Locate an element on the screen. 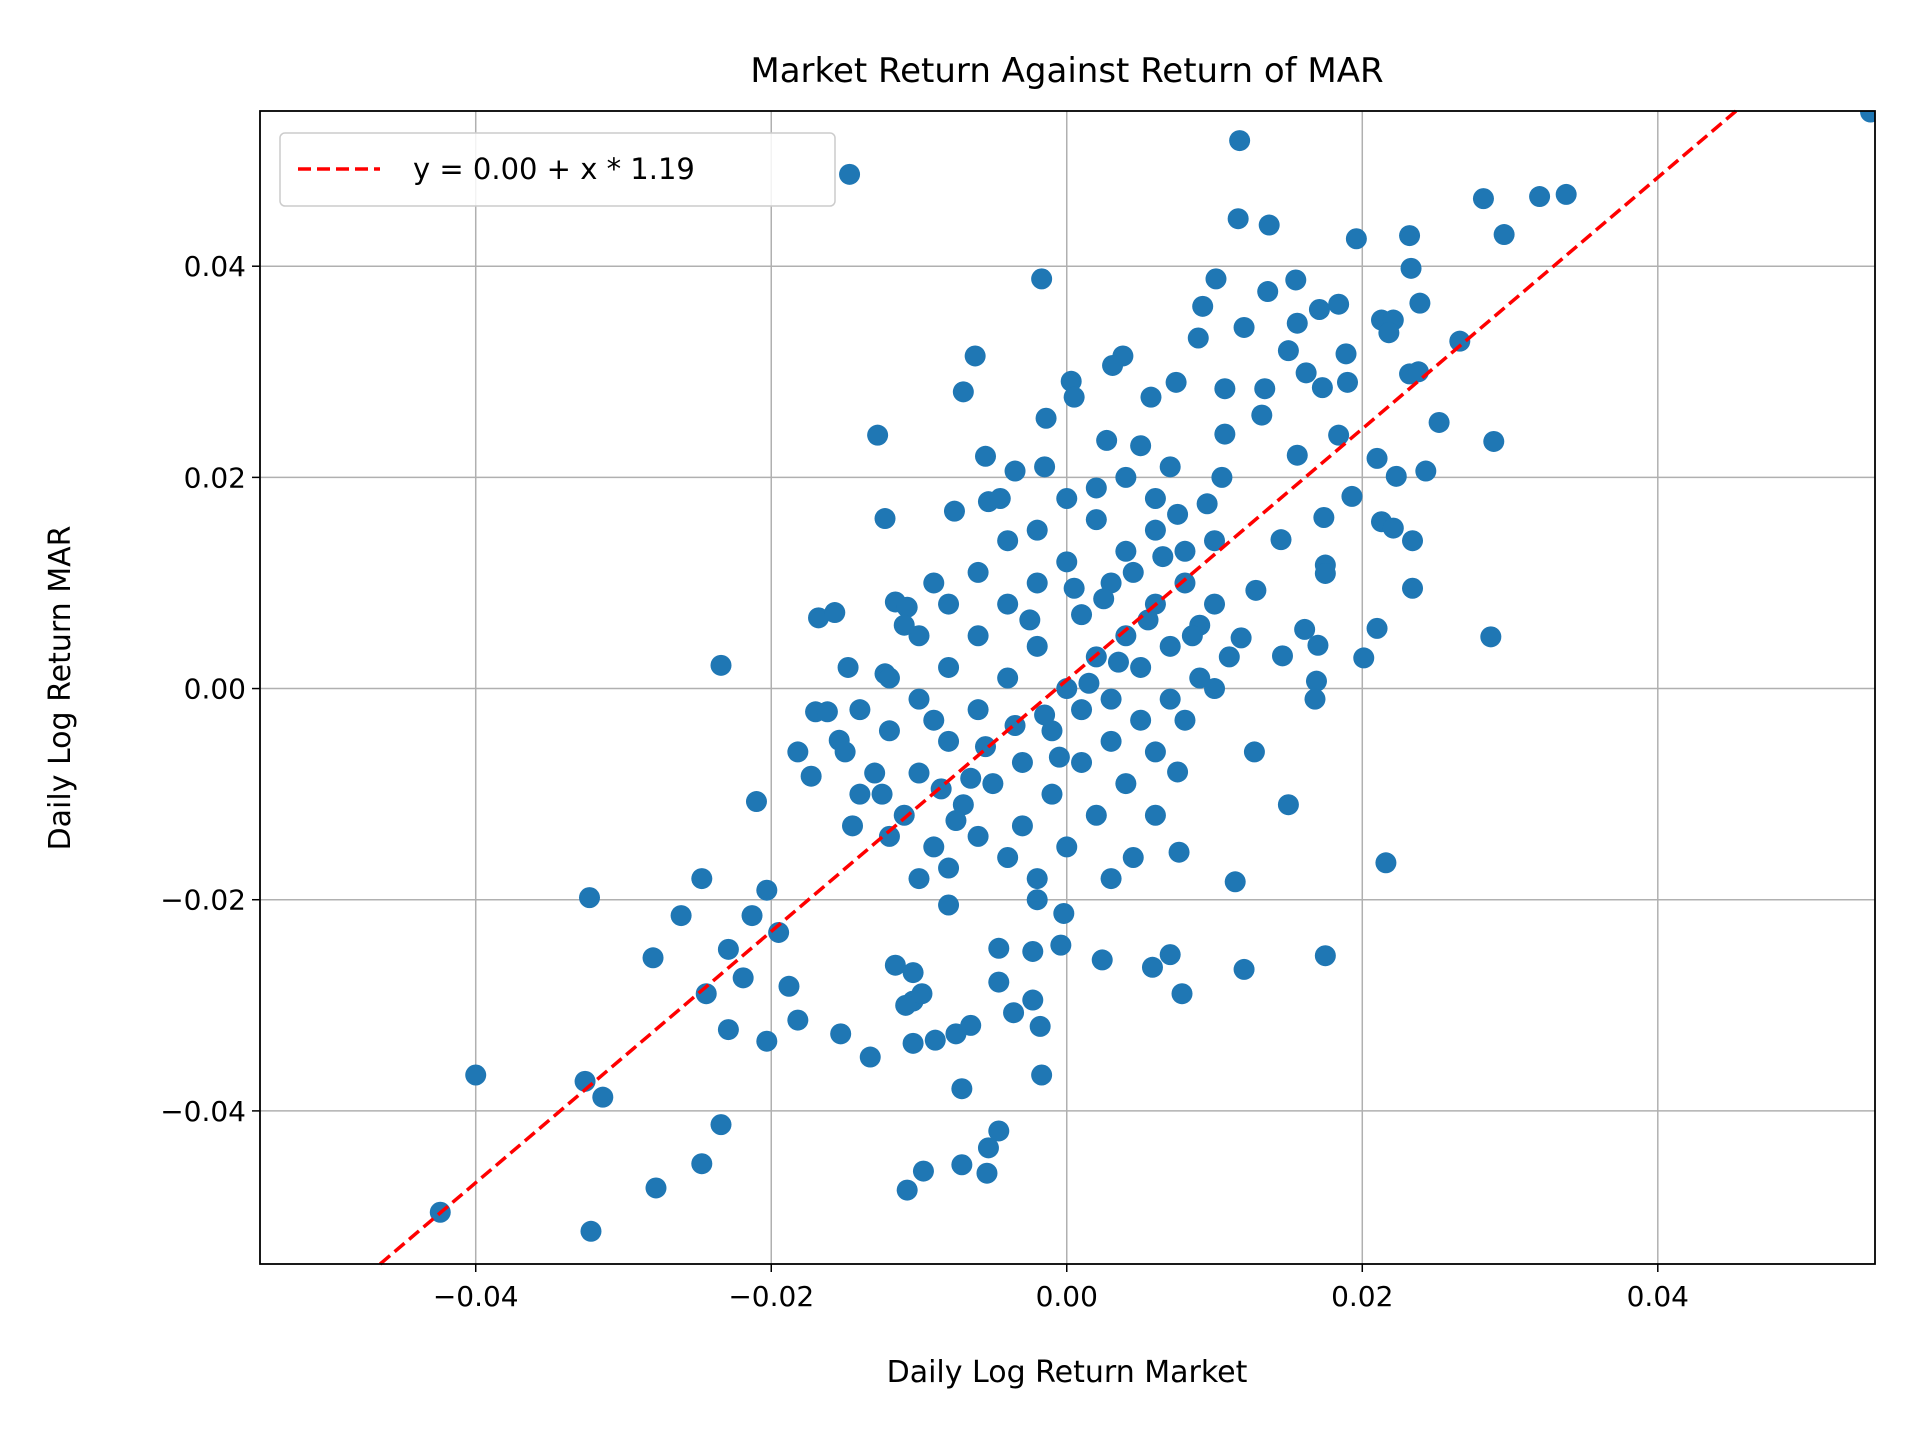 The image size is (1920, 1440). legend-entry: y = 0.00 + x * 1.19 is located at coordinates (554, 169).